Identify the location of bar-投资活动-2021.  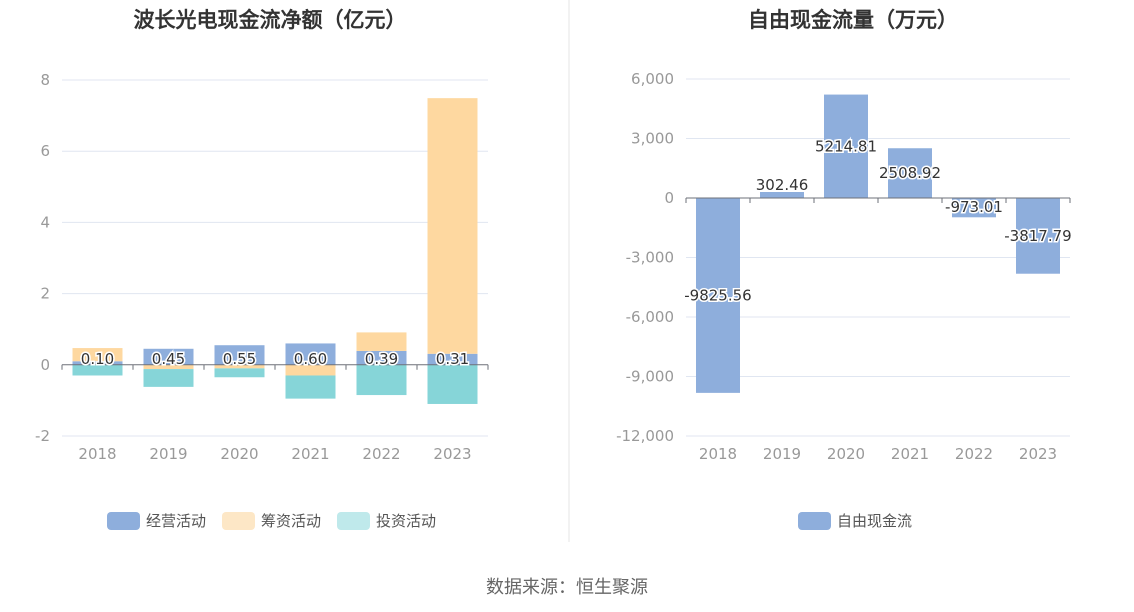
(310, 387).